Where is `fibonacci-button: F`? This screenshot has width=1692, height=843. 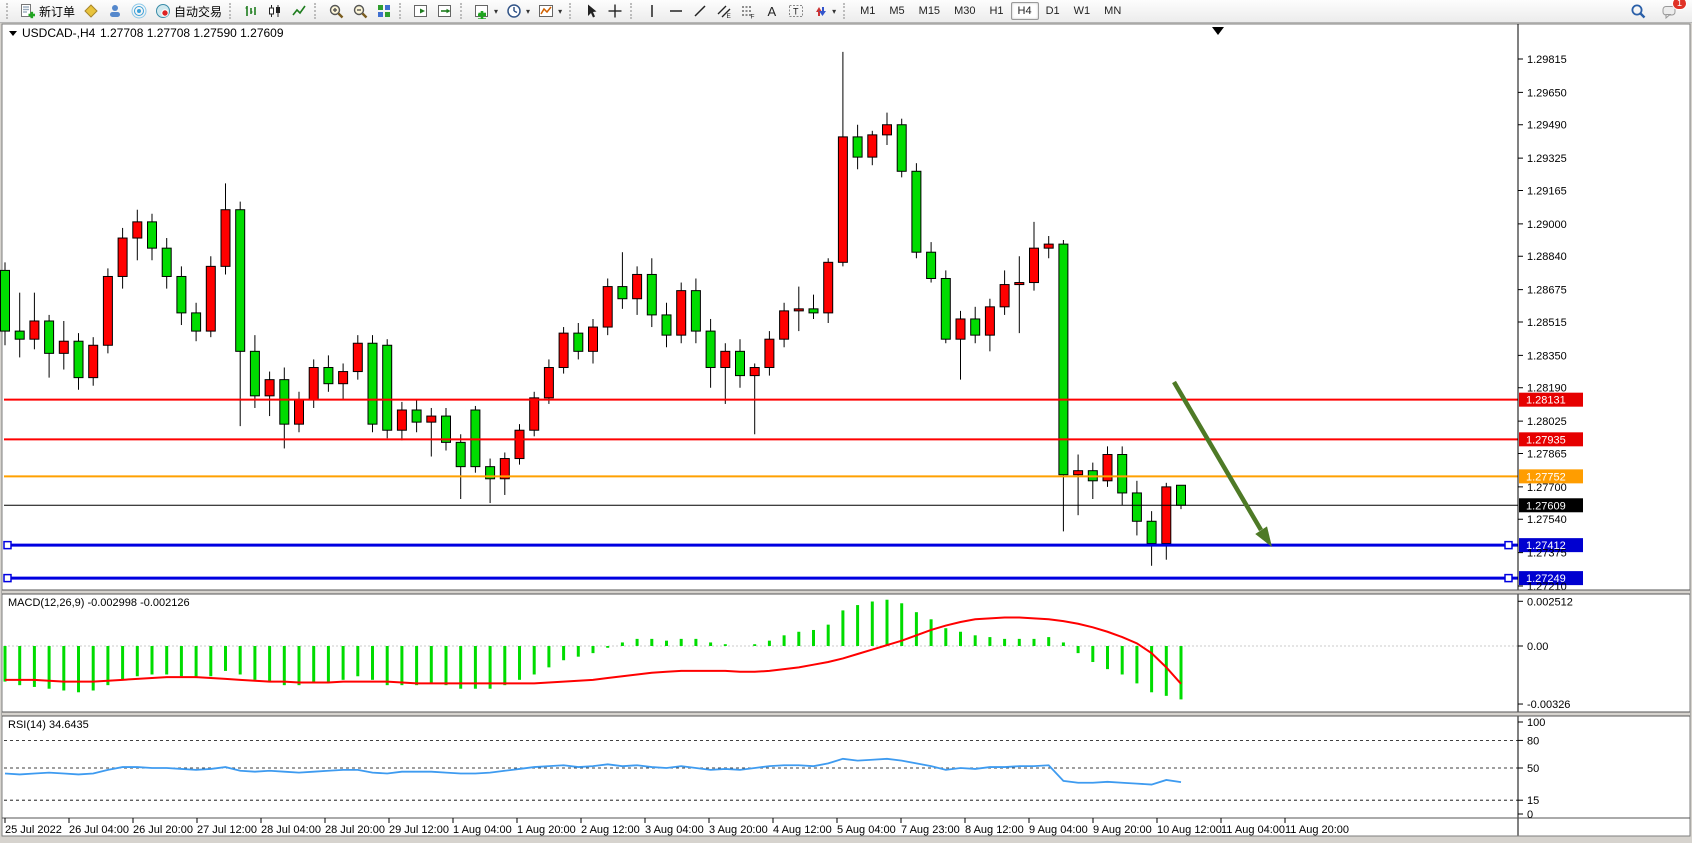 fibonacci-button: F is located at coordinates (748, 11).